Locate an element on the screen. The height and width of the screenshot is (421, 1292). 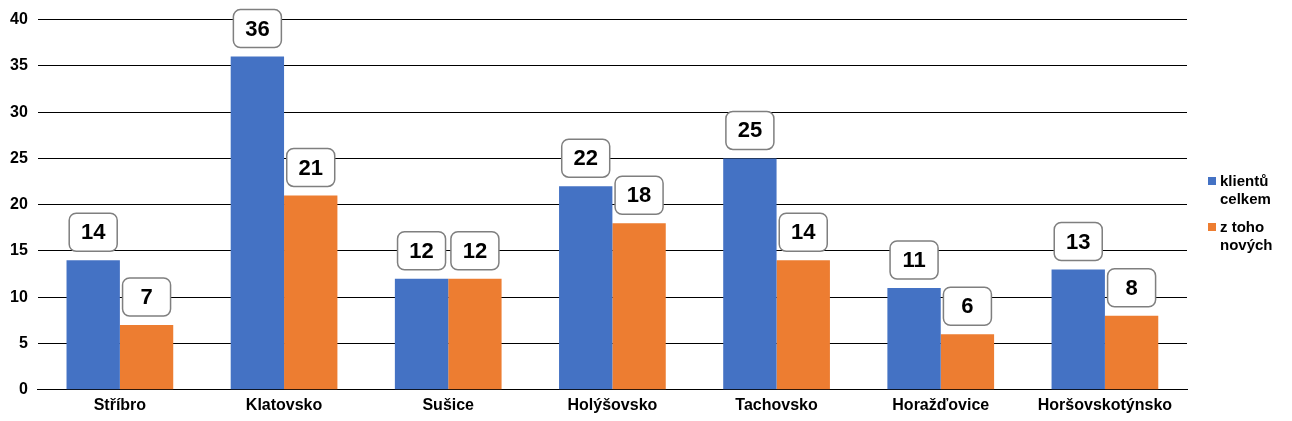
y-tick-label: 30 is located at coordinates (19, 111).